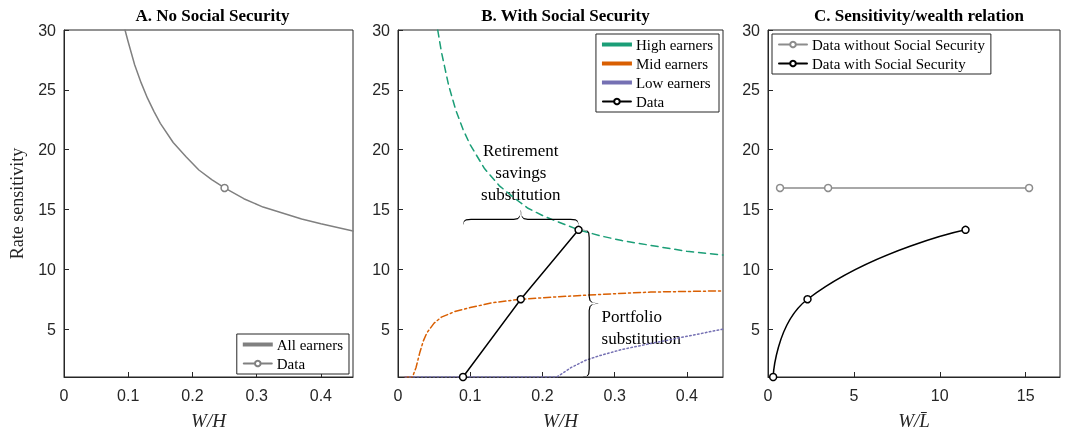 Image resolution: width=1070 pixels, height=435 pixels. Describe the element at coordinates (914, 420) in the screenshot. I see `x-axis-title: W/L̄` at that location.